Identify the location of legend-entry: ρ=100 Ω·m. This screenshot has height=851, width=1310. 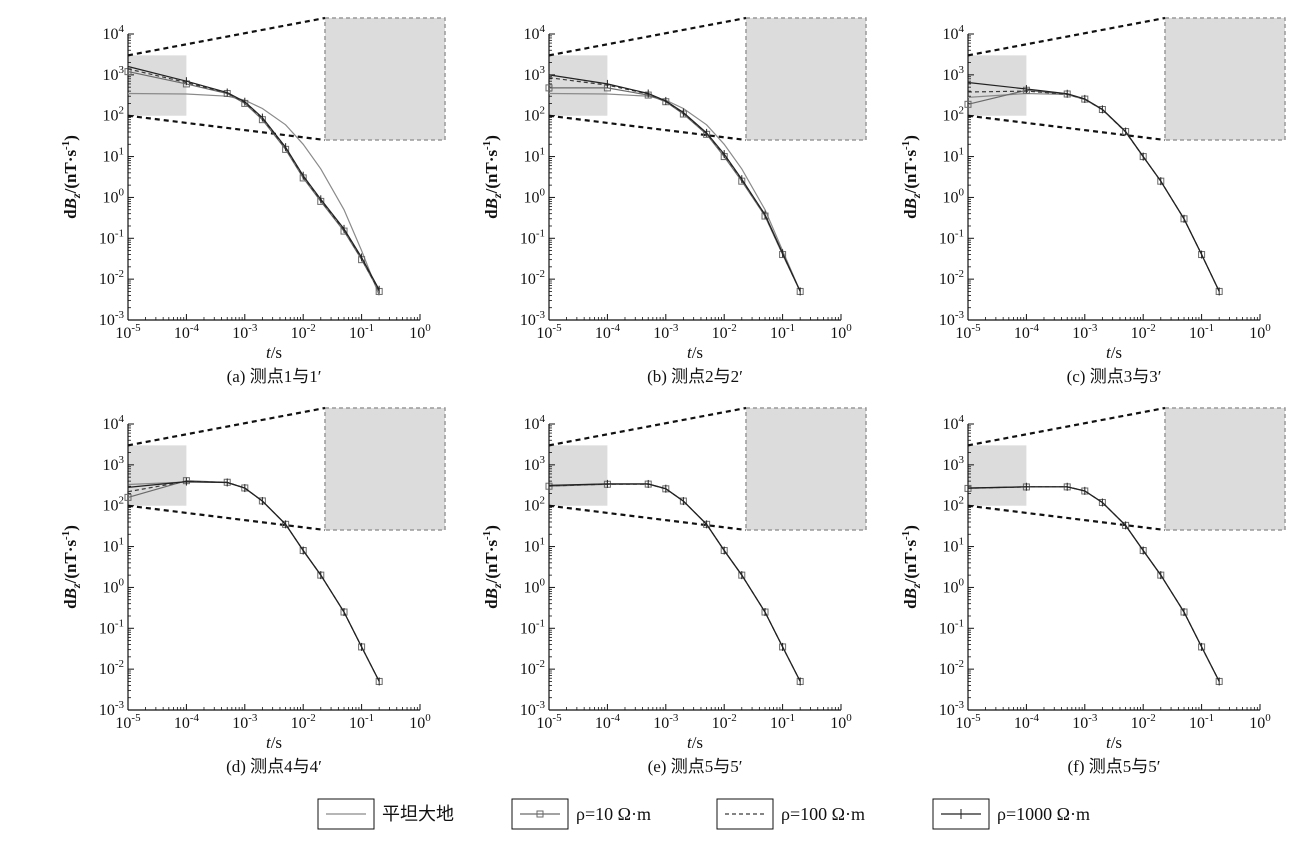
(790, 814).